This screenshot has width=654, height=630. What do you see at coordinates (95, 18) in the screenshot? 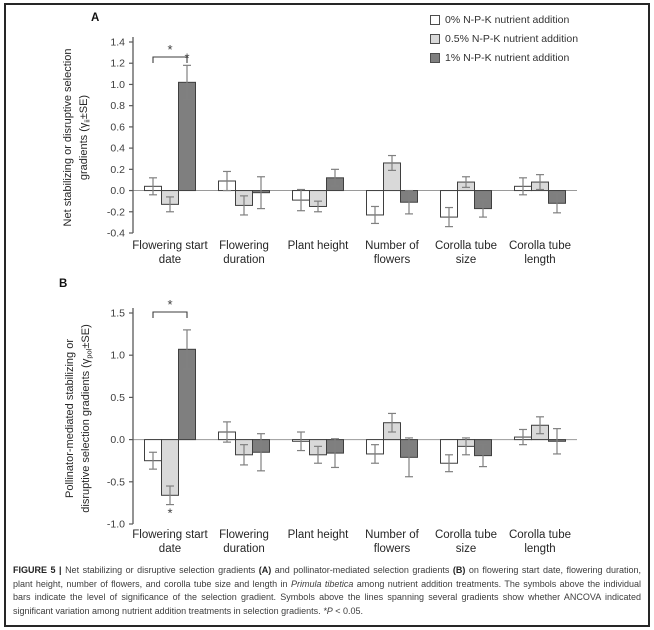
I see `panel-a-label: A` at bounding box center [95, 18].